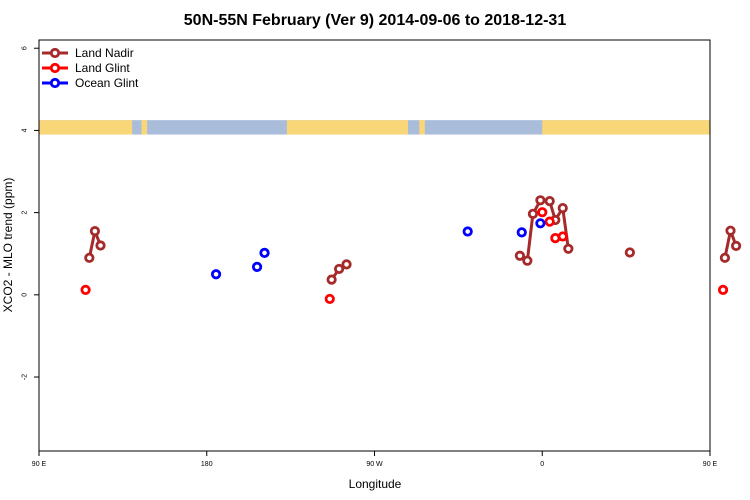 Image resolution: width=750 pixels, height=500 pixels. What do you see at coordinates (102, 68) in the screenshot?
I see `legend-label: Land Glint` at bounding box center [102, 68].